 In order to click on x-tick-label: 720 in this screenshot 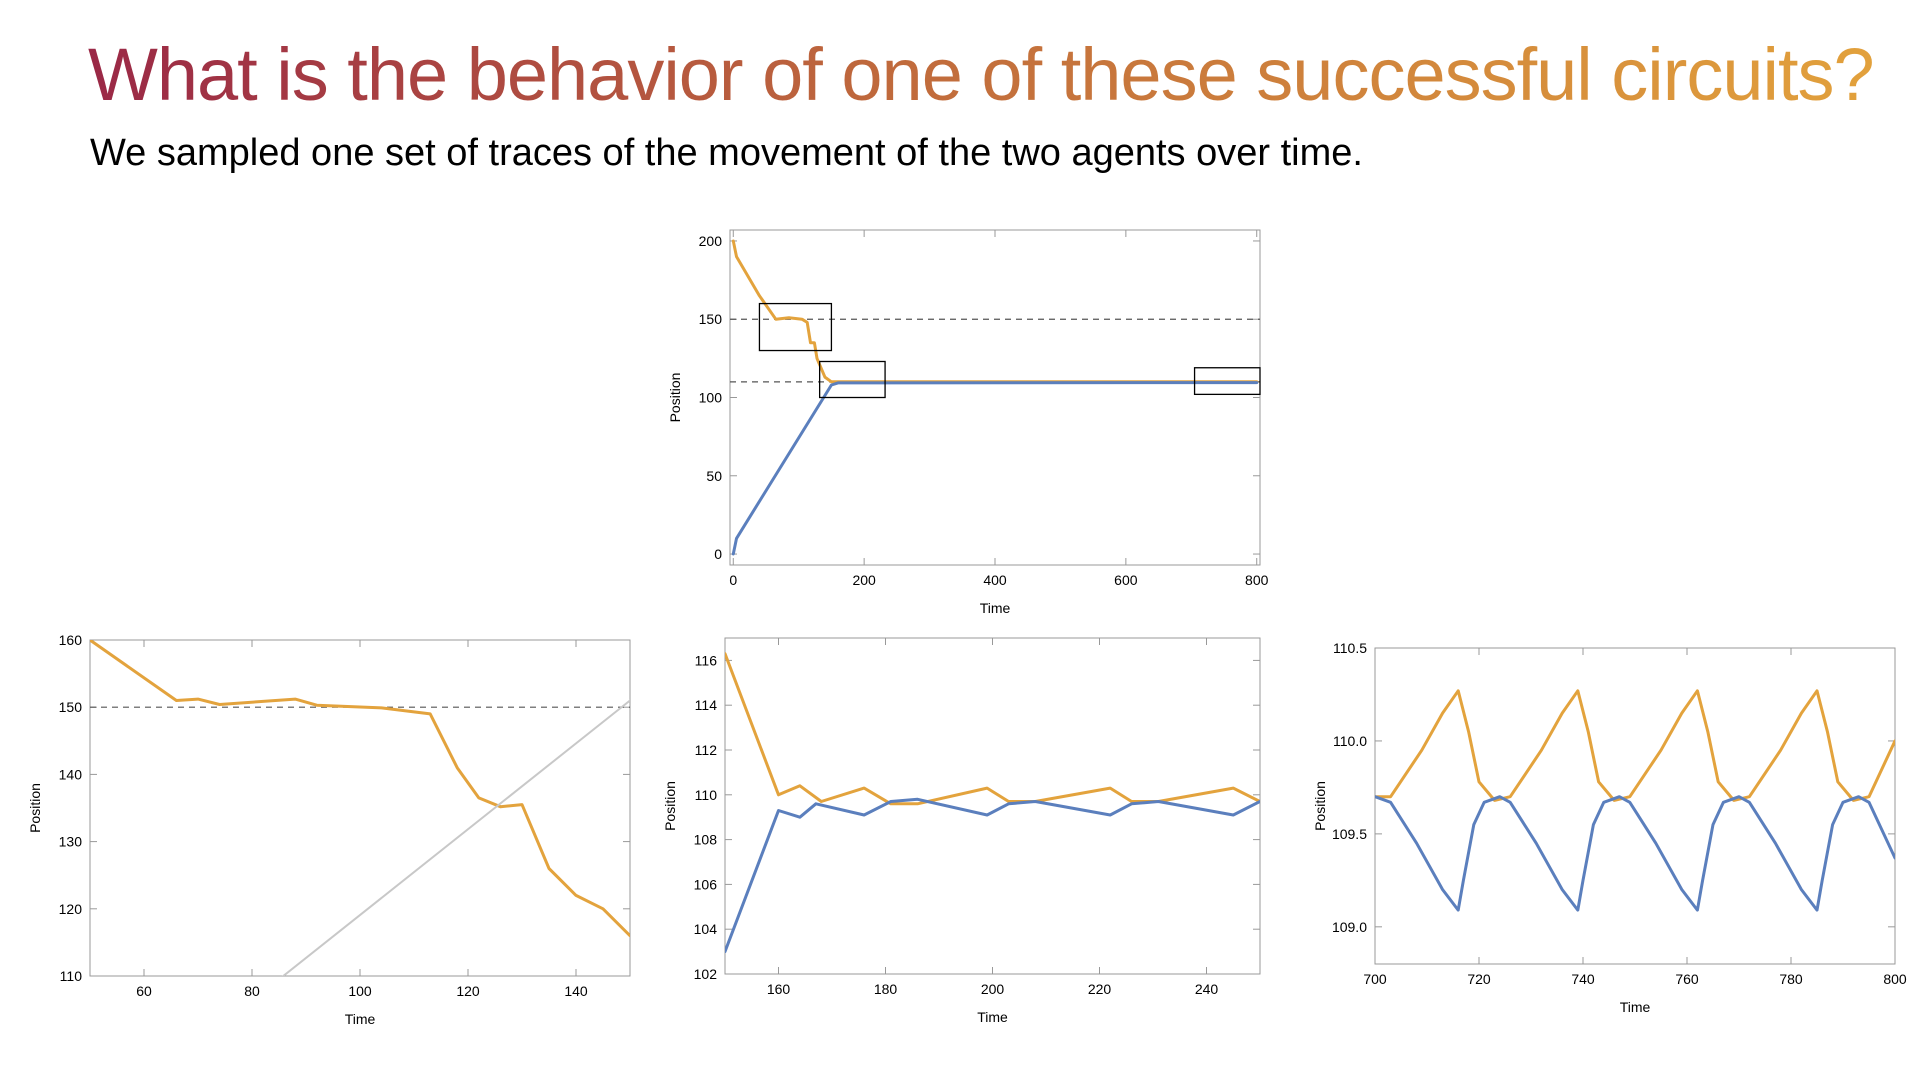, I will do `click(1479, 979)`.